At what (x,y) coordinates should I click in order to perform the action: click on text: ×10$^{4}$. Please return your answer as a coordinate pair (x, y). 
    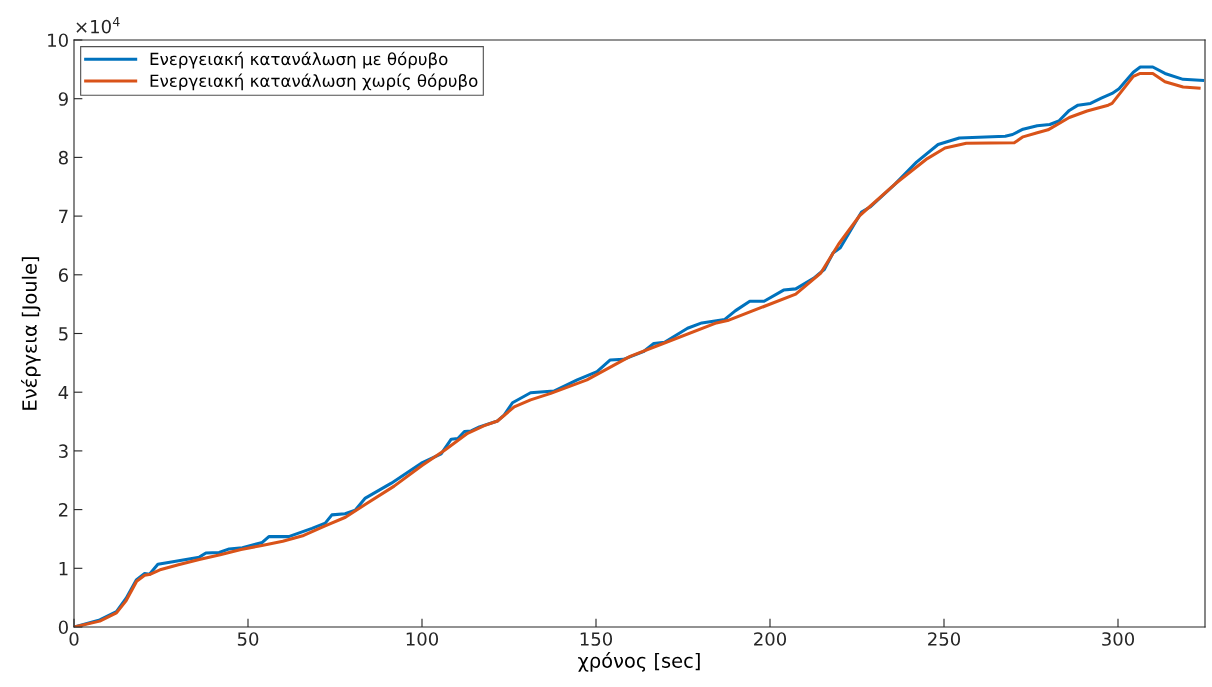
    Looking at the image, I should click on (98, 25).